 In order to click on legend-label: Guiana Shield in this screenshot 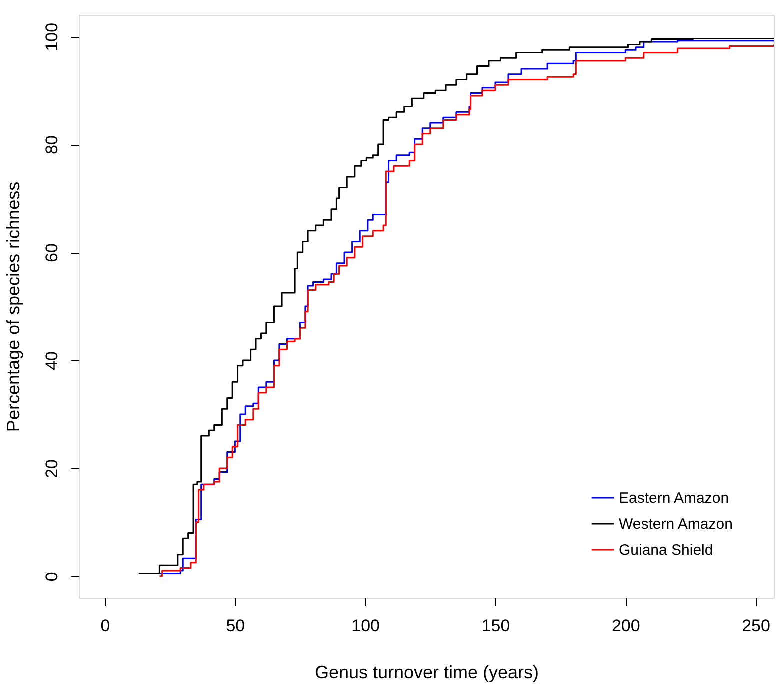, I will do `click(666, 550)`.